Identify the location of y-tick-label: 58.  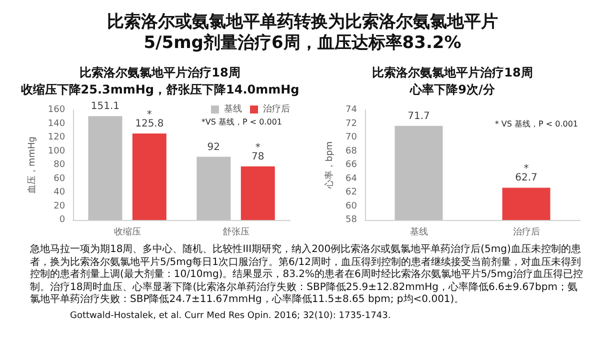
(352, 220).